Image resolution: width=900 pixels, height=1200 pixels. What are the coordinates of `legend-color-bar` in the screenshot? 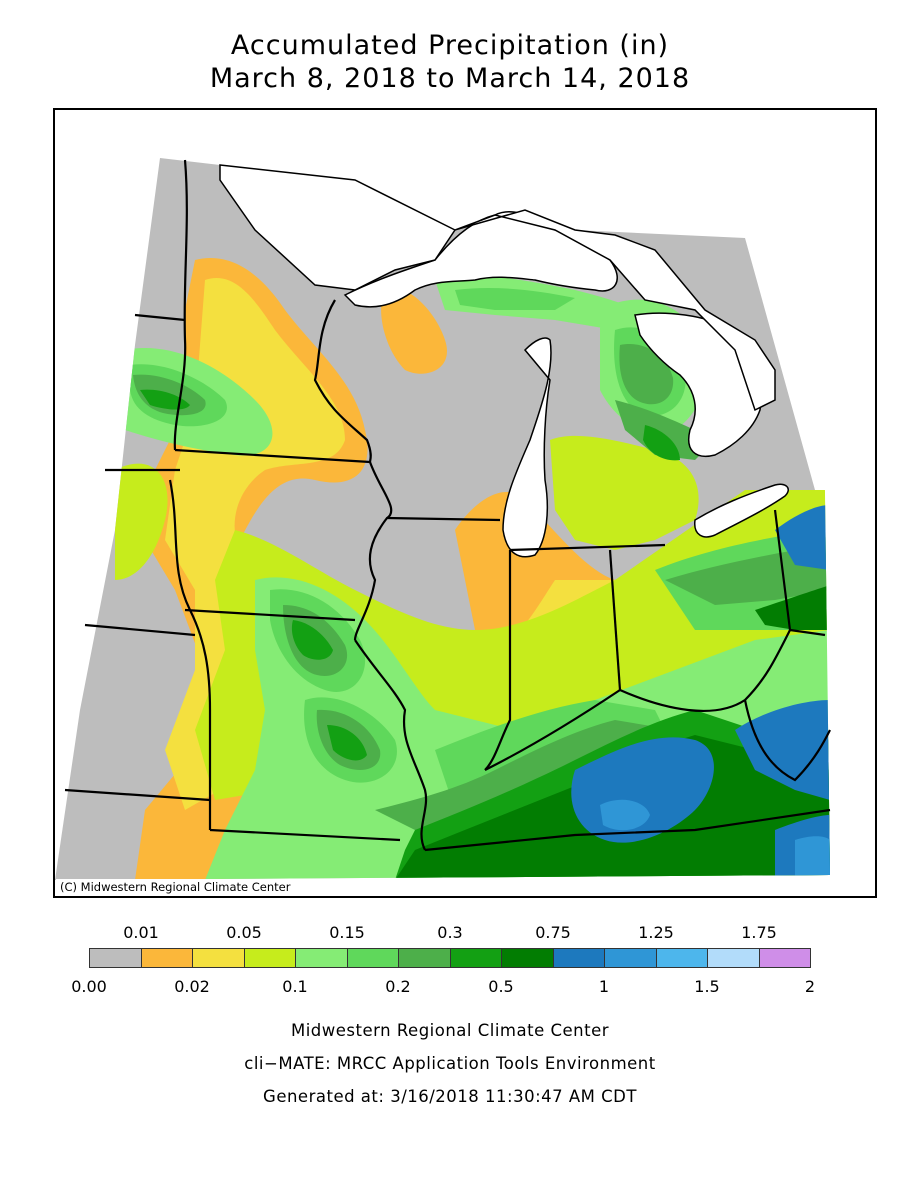 It's located at (450, 958).